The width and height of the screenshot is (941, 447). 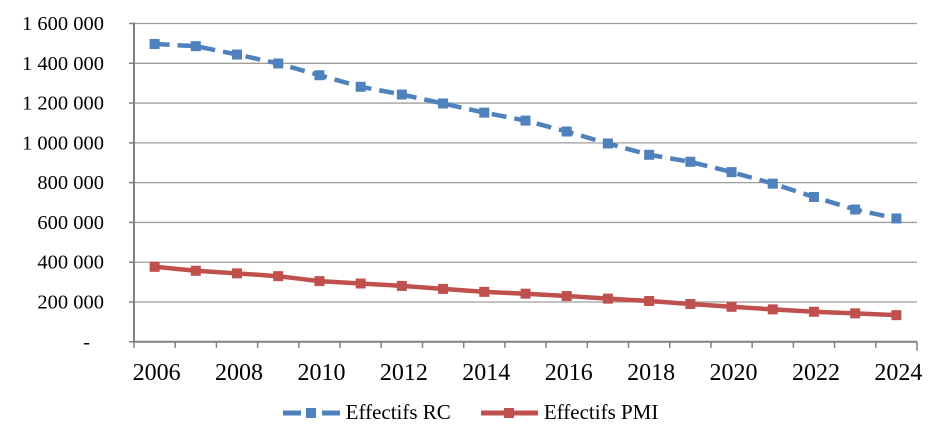 I want to click on y-axis-tick-label: 600 000, so click(x=70, y=223).